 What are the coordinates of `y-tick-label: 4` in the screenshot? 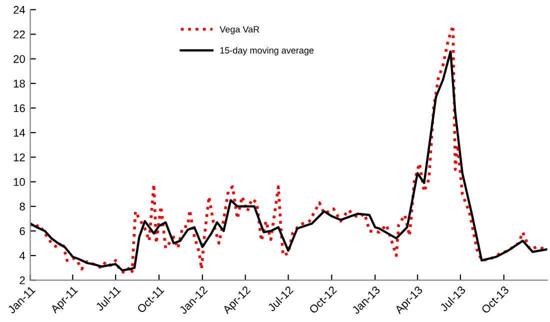 It's located at (22, 256).